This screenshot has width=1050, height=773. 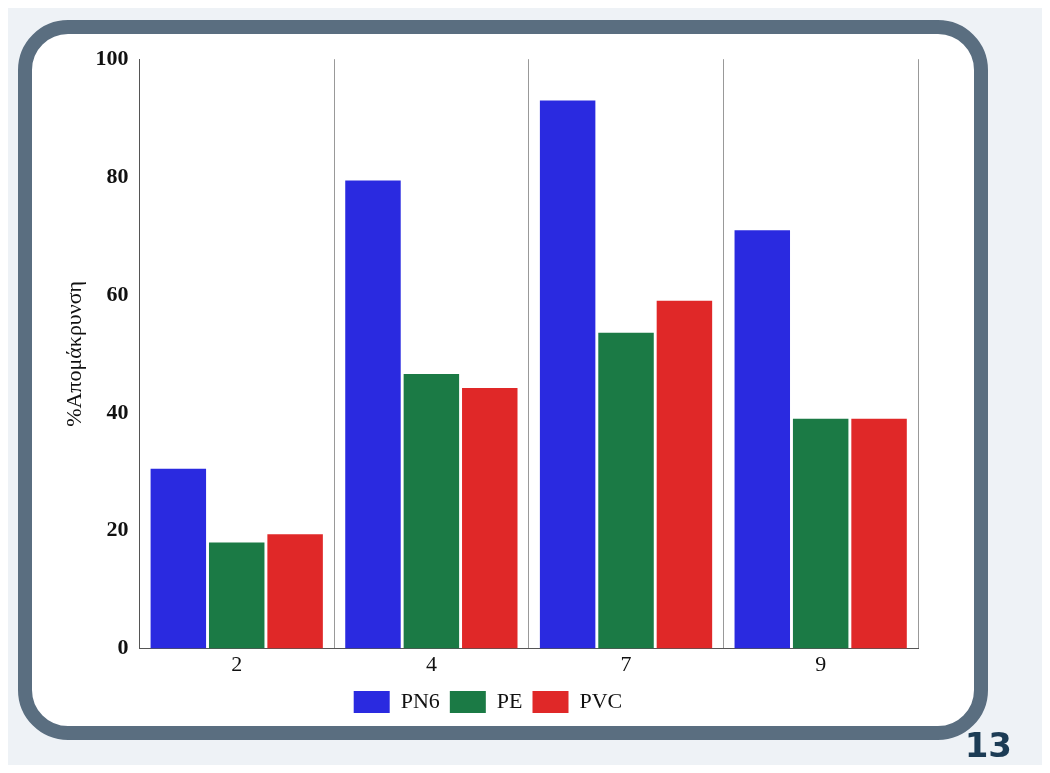 I want to click on legend-label: PN6, so click(x=420, y=700).